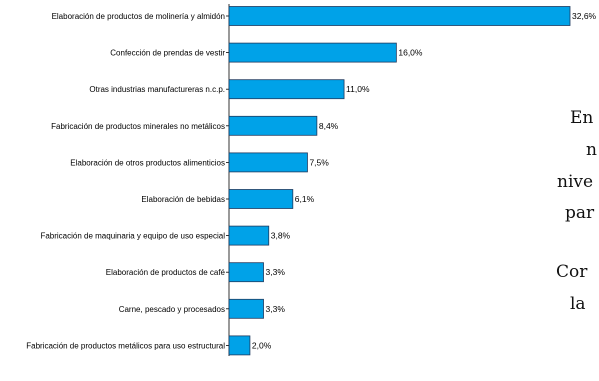  What do you see at coordinates (582, 118) in the screenshot?
I see `side-text-line-1: En` at bounding box center [582, 118].